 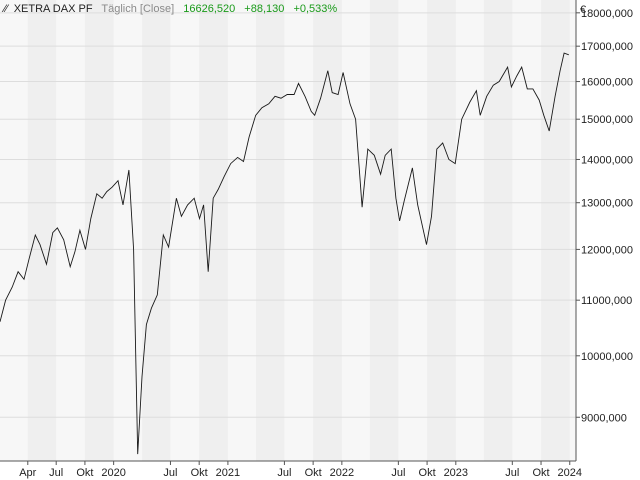 What do you see at coordinates (570, 473) in the screenshot?
I see `x-tick-label: 2024` at bounding box center [570, 473].